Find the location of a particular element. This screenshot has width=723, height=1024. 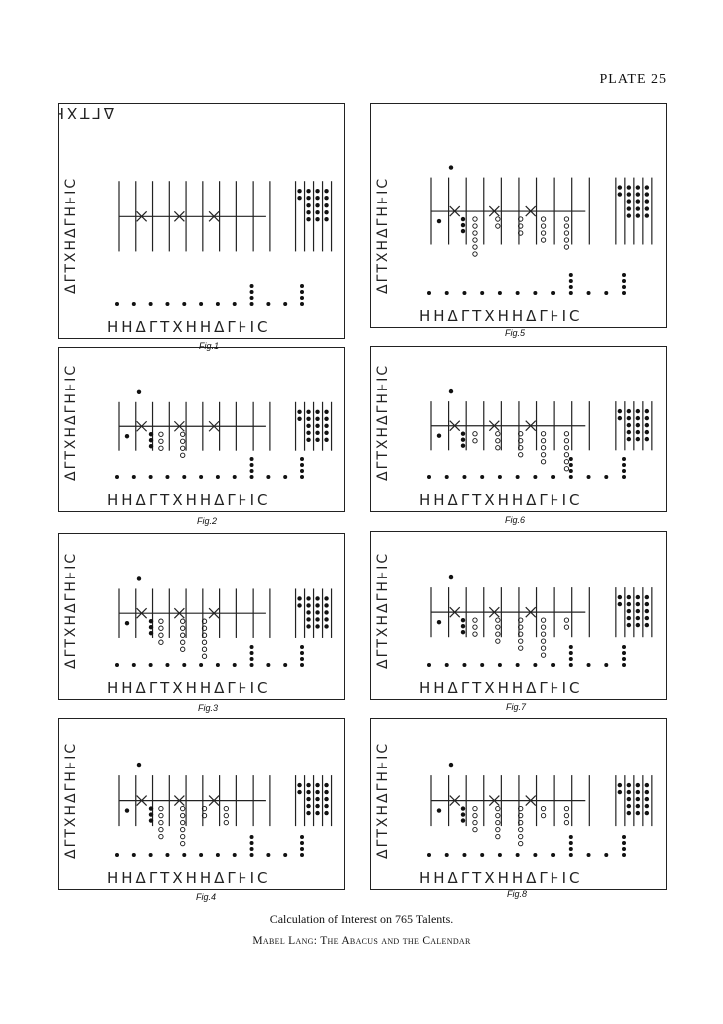

figure-panel-8: ΗΗΔΓΤΧΗΗΔΓ⊦ΙC ΔΓΤΧΗΔΓΗ⊦ΙC is located at coordinates (518, 804).